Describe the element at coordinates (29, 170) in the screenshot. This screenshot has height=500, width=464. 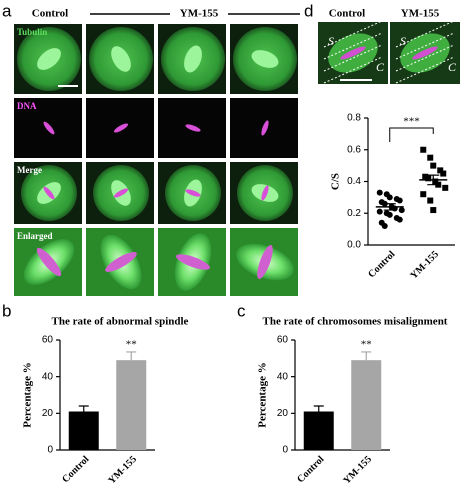
I see `row-label: Merge` at that location.